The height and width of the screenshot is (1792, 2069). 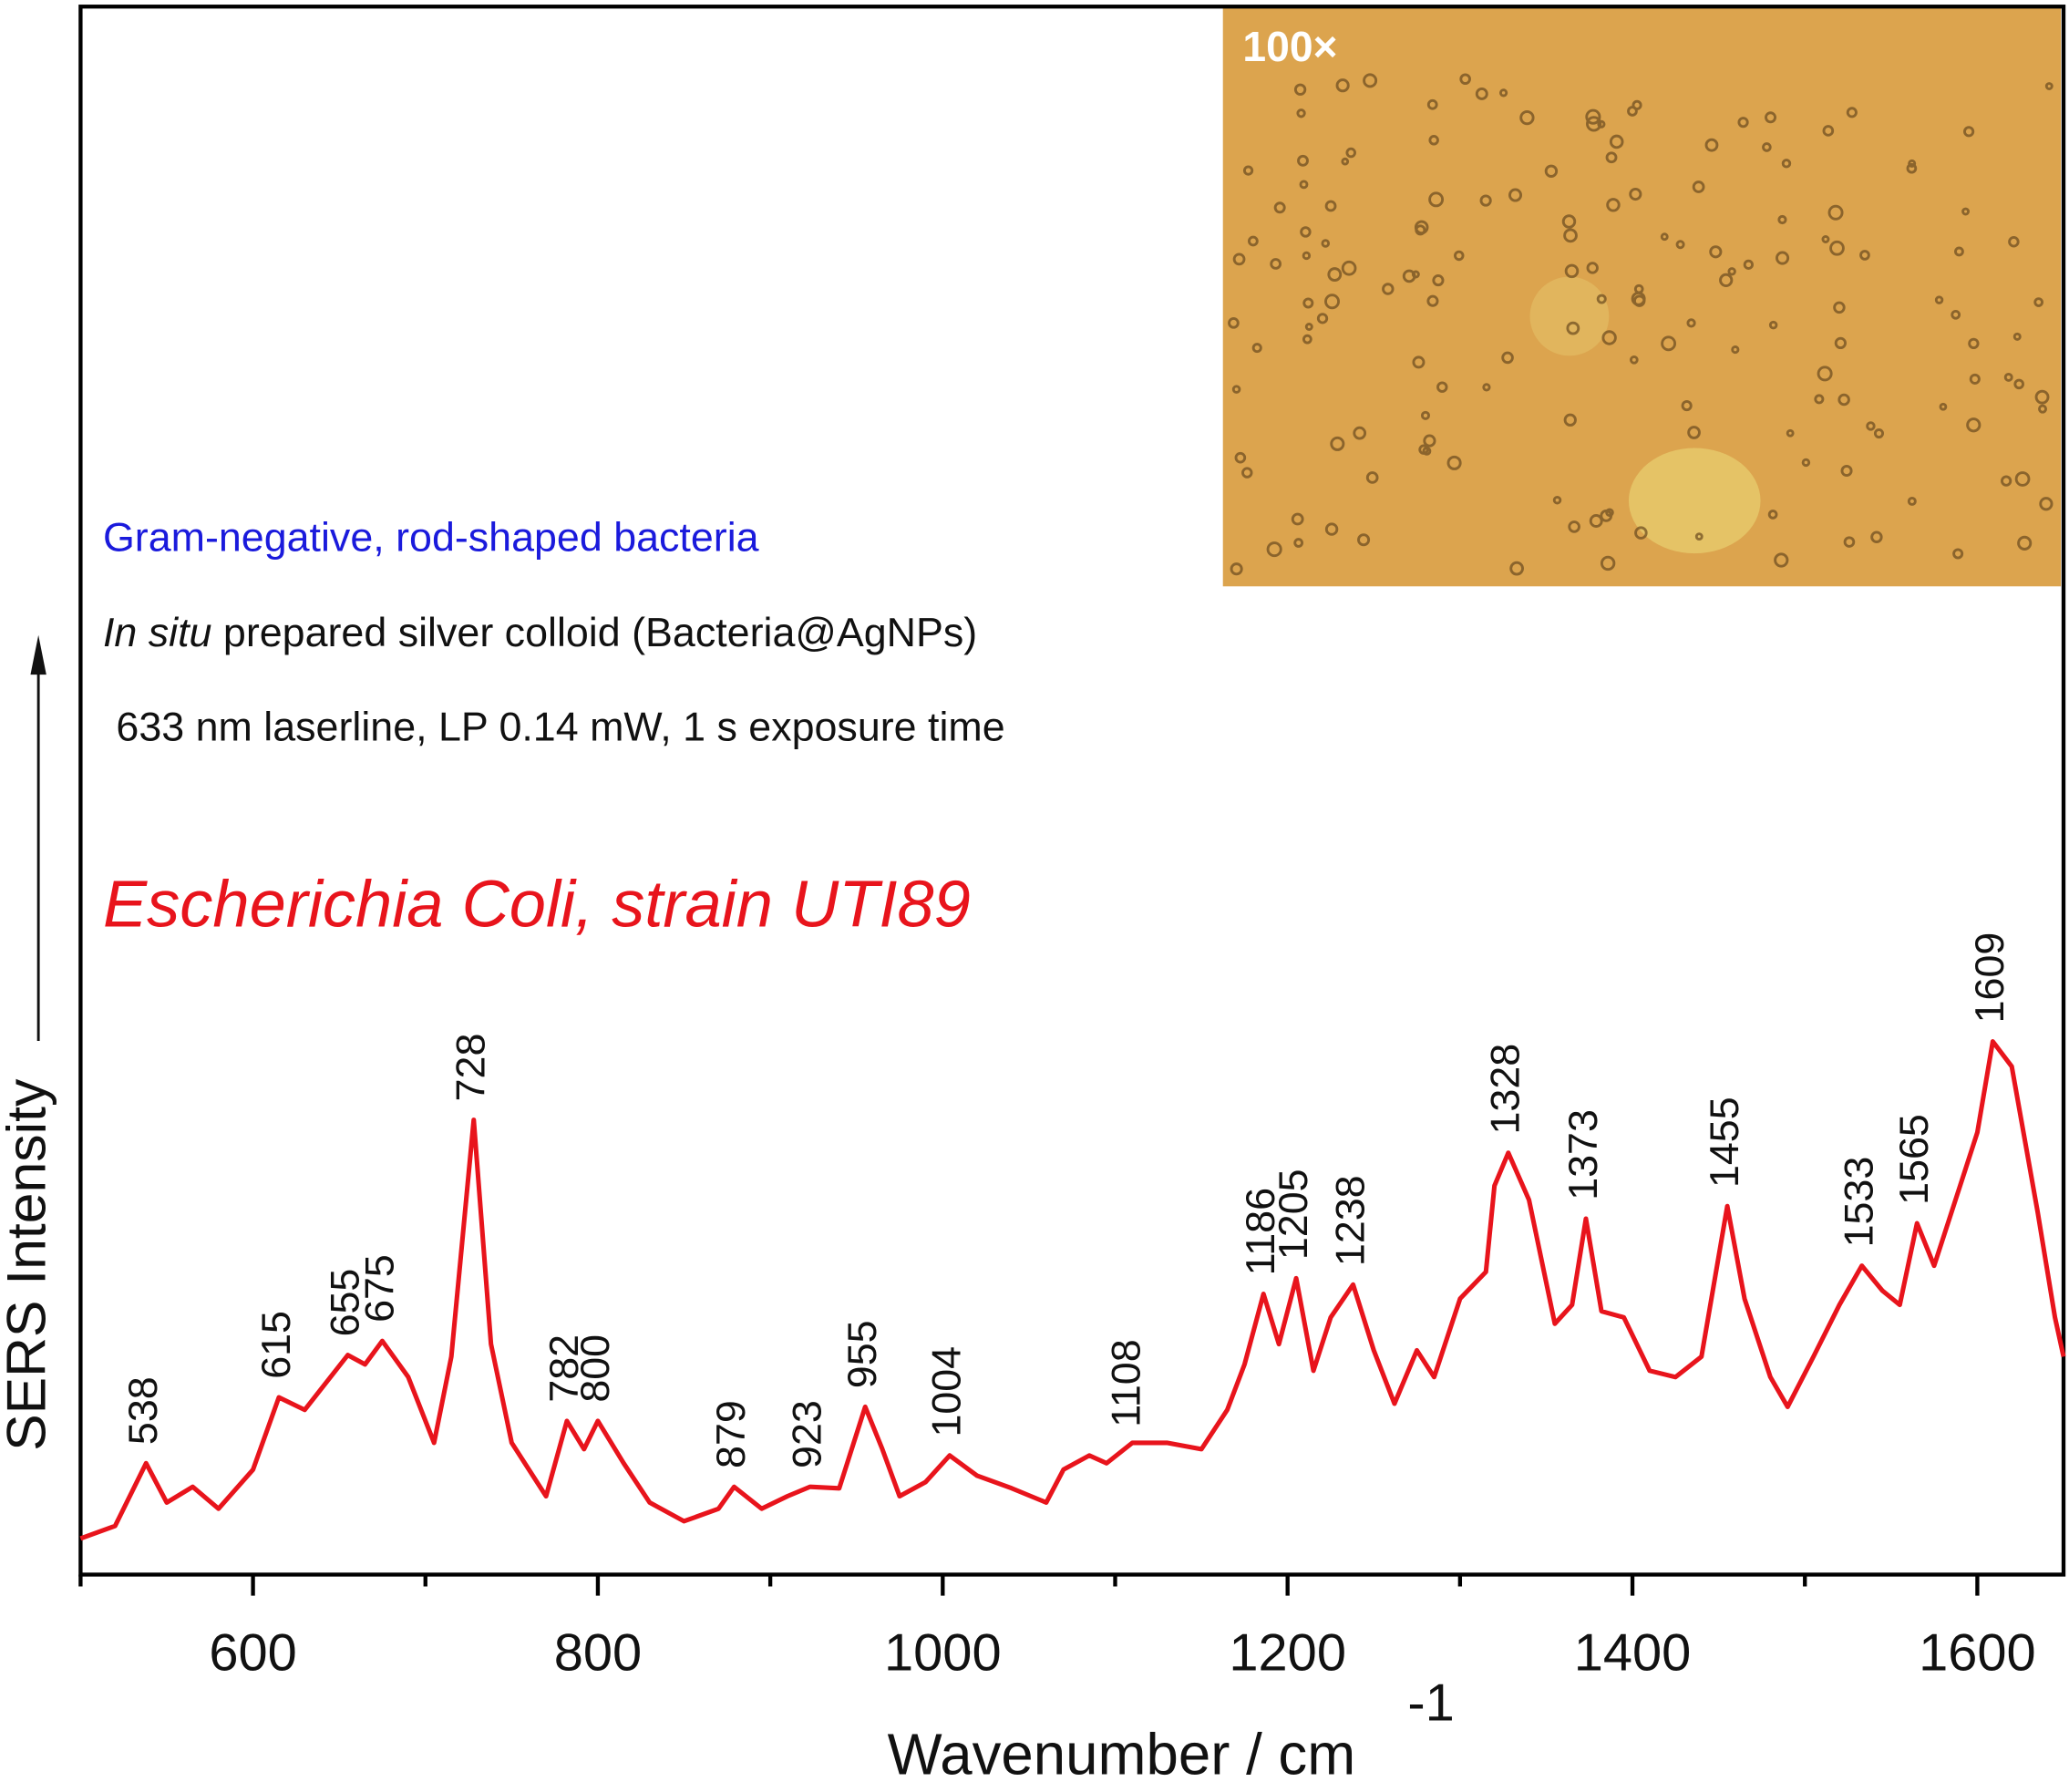 I want to click on peak-label: 655, so click(x=345, y=1303).